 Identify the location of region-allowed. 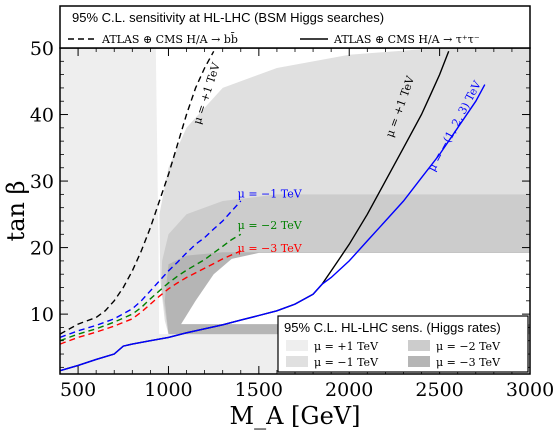
(355, 288).